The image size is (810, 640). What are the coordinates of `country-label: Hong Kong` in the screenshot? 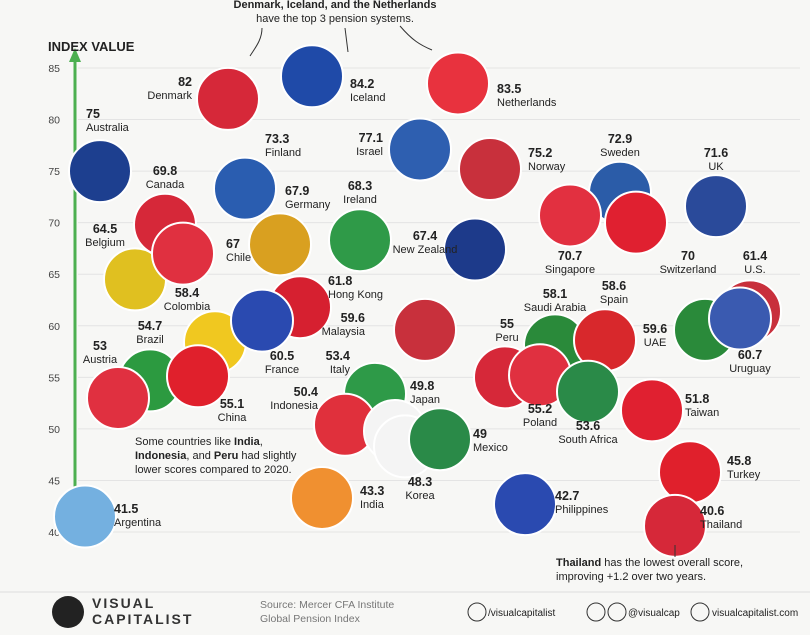 It's located at (355, 295).